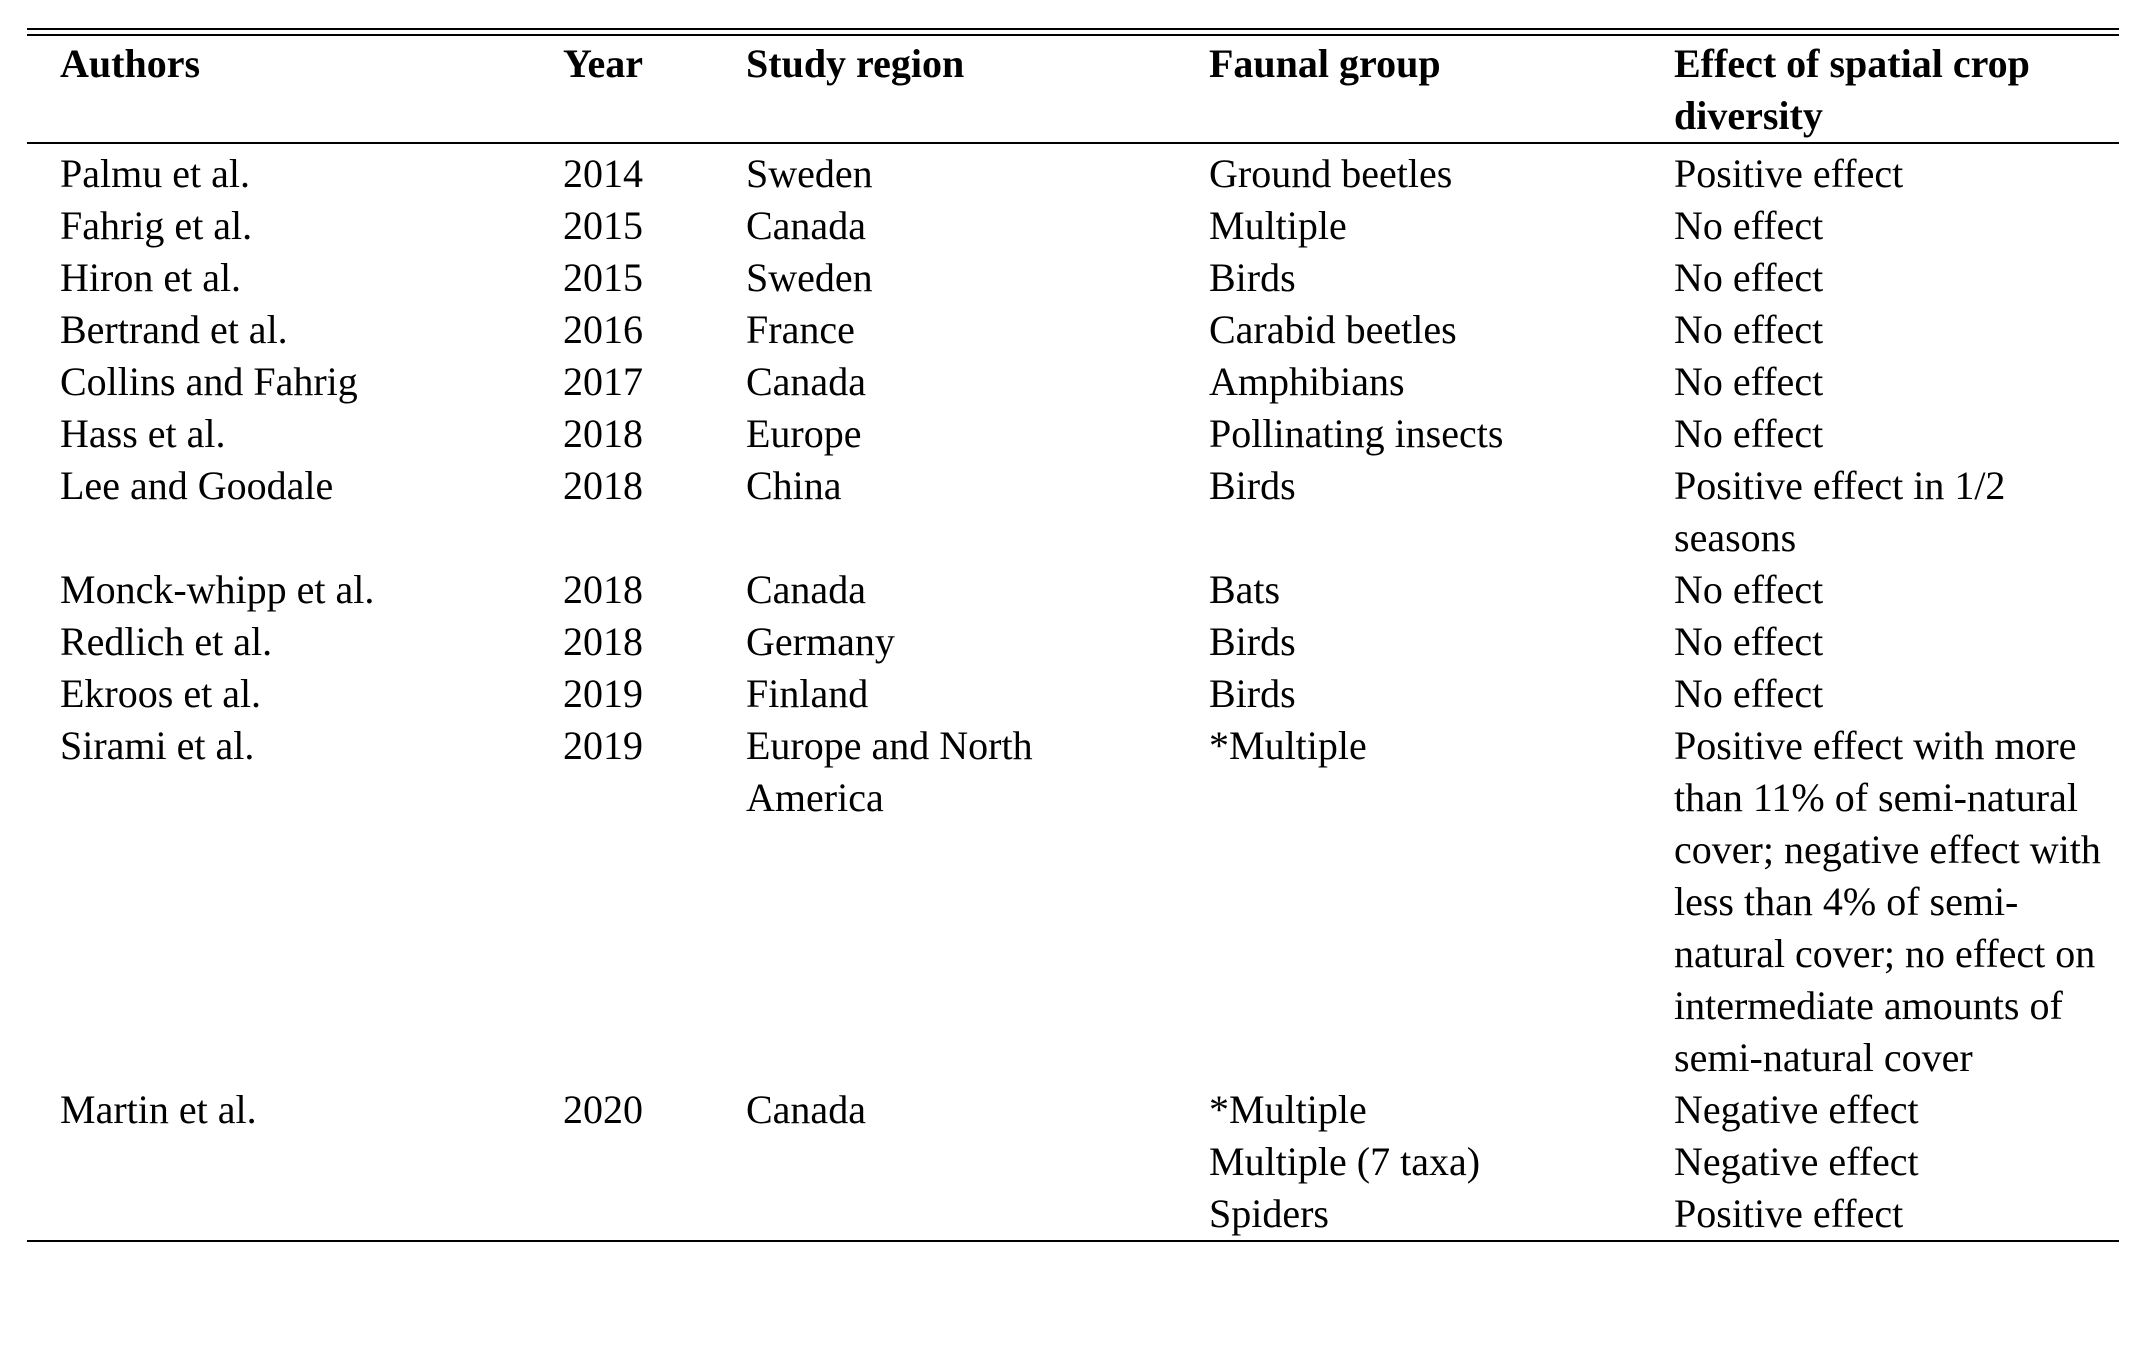 This screenshot has width=2142, height=1358. Describe the element at coordinates (151, 277) in the screenshot. I see `cell-authors: Hiron et al.` at that location.